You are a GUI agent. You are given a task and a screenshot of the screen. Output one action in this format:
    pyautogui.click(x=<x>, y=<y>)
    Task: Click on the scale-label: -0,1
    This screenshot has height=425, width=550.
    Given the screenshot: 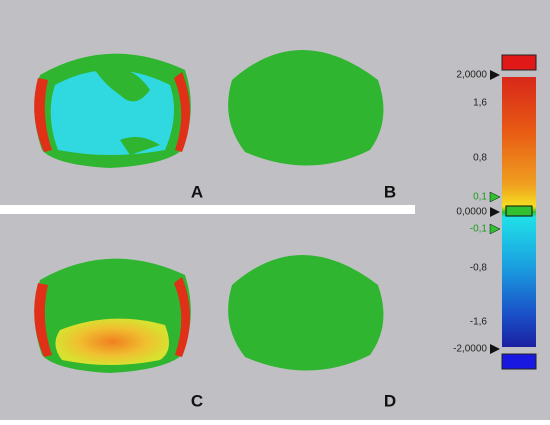 What is the action you would take?
    pyautogui.click(x=479, y=229)
    